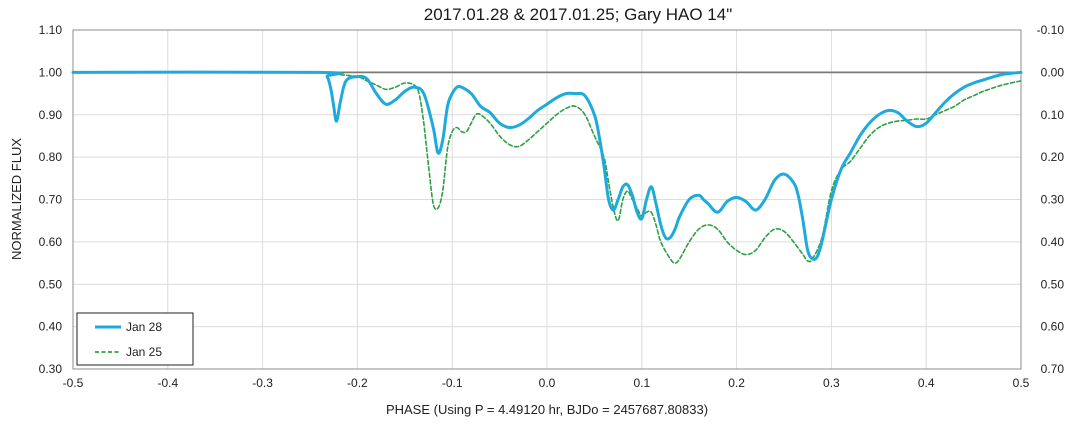 The width and height of the screenshot is (1071, 424). I want to click on y-tick-label: 0.70, so click(51, 200).